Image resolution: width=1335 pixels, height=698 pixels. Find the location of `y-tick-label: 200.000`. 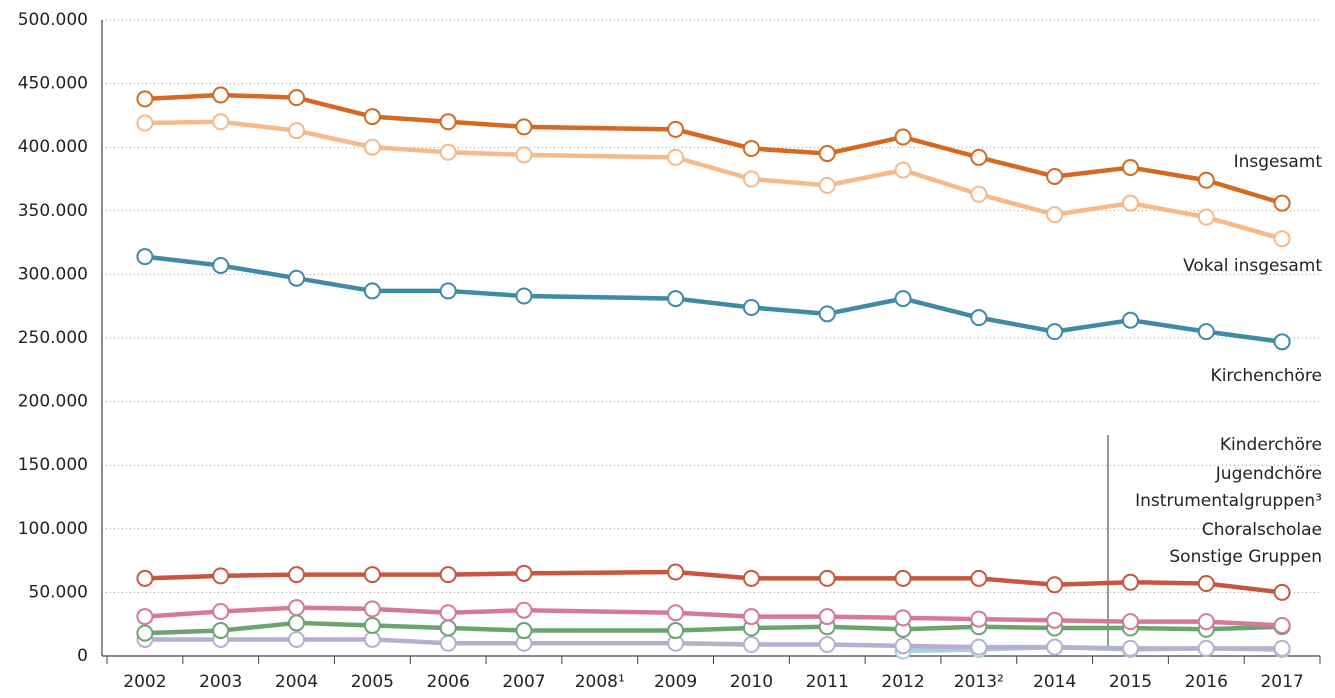

y-tick-label: 200.000 is located at coordinates (53, 402).